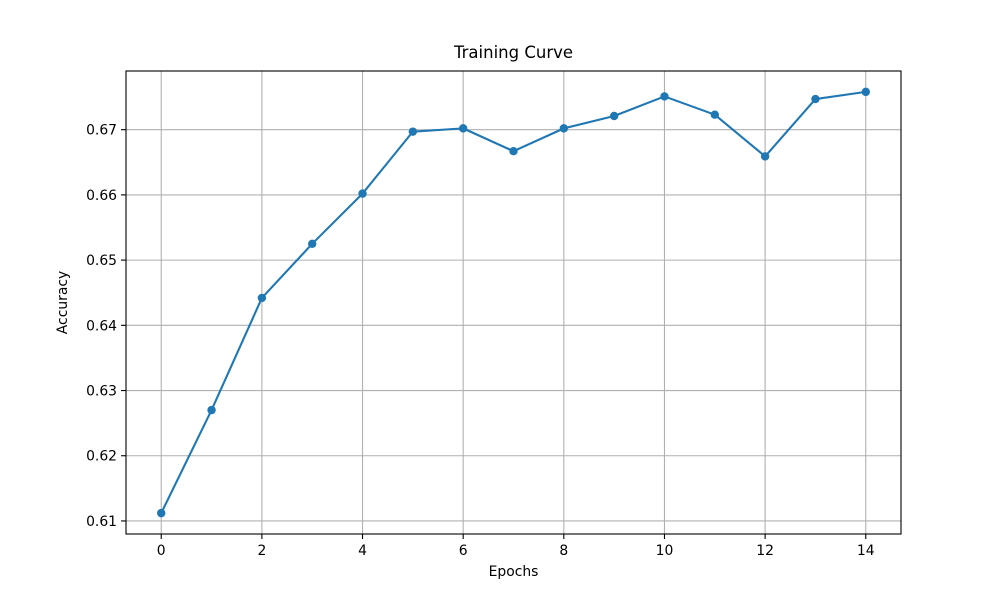 The height and width of the screenshot is (600, 1000). What do you see at coordinates (513, 52) in the screenshot?
I see `chart-title: Training Curve` at bounding box center [513, 52].